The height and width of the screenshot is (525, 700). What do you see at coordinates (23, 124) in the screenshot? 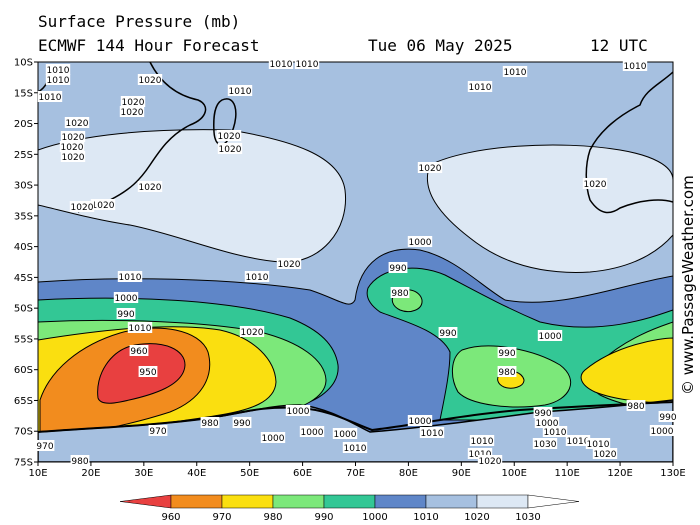
I see `latitude-label: 20S` at bounding box center [23, 124].